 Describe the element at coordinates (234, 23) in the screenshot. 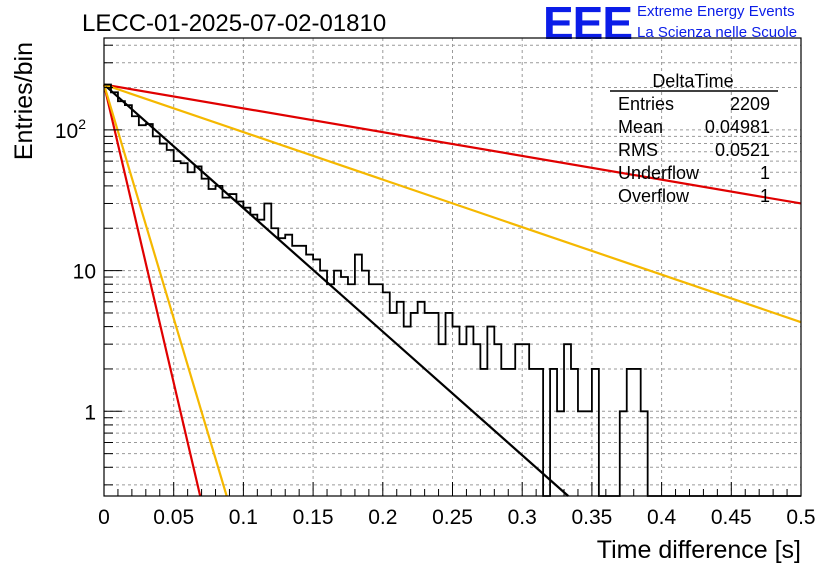

I see `plot-title: LECC-01-2025-07-02-01810` at that location.